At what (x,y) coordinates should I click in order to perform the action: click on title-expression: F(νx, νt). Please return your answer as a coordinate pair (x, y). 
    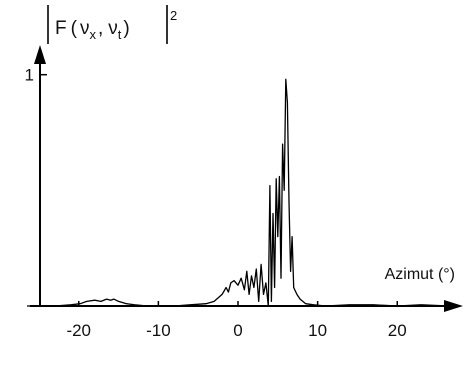
    Looking at the image, I should click on (92, 30).